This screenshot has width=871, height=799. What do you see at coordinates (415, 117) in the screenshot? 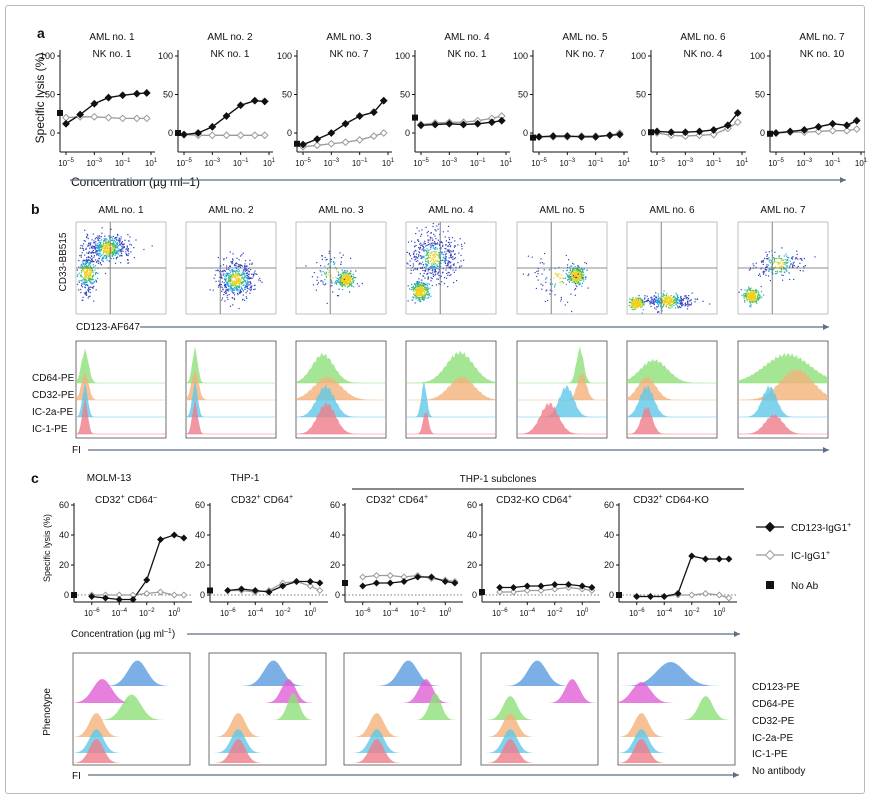
I see `no-ab-point` at bounding box center [415, 117].